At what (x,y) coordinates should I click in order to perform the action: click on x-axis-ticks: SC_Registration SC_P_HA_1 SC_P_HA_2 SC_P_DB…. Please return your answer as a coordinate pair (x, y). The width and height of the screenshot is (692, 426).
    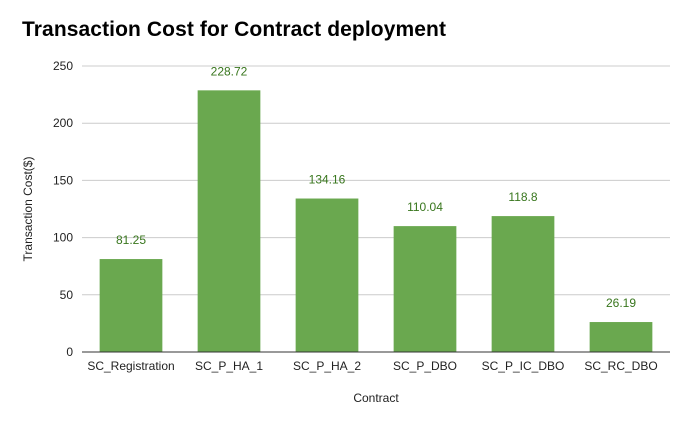
    Looking at the image, I should click on (372, 366).